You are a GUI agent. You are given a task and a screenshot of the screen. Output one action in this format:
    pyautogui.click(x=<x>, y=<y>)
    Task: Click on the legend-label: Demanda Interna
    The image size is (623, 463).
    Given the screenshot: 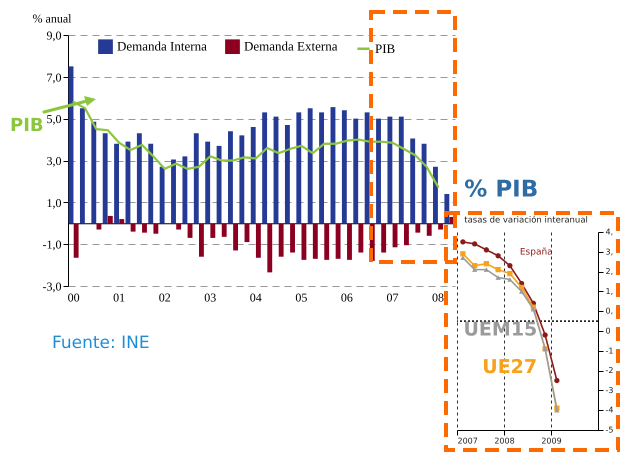 What is the action you would take?
    pyautogui.click(x=162, y=46)
    